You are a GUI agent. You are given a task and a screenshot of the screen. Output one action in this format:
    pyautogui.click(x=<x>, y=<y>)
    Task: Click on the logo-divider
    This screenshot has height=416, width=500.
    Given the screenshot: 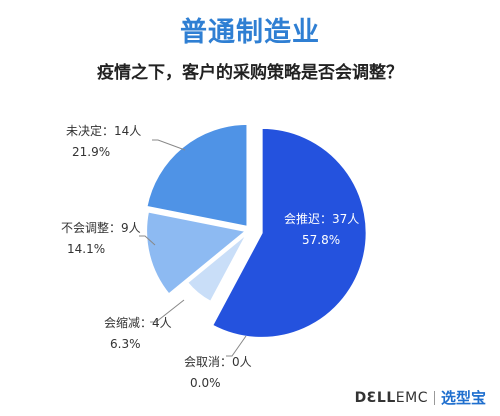 What is the action you would take?
    pyautogui.click(x=434, y=397)
    